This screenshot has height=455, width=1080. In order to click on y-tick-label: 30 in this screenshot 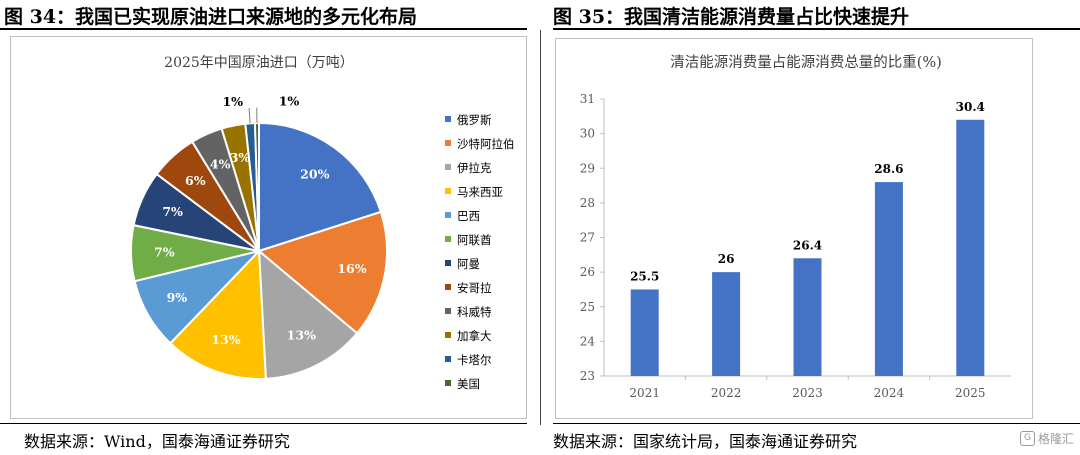, I will do `click(587, 134)`.